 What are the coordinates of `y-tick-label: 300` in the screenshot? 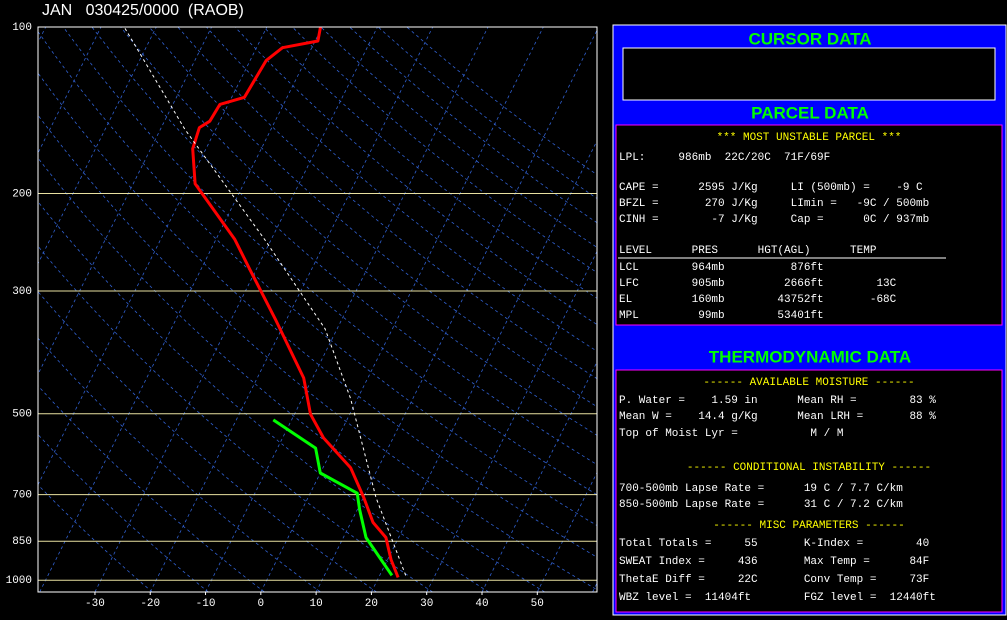 It's located at (22, 292).